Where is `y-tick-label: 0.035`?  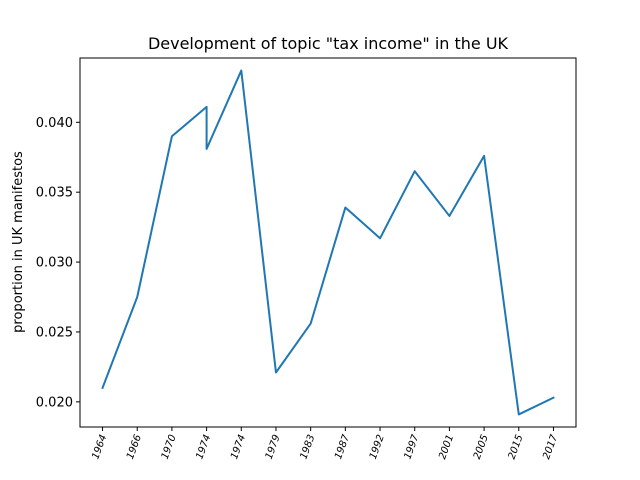
y-tick-label: 0.035 is located at coordinates (54, 193).